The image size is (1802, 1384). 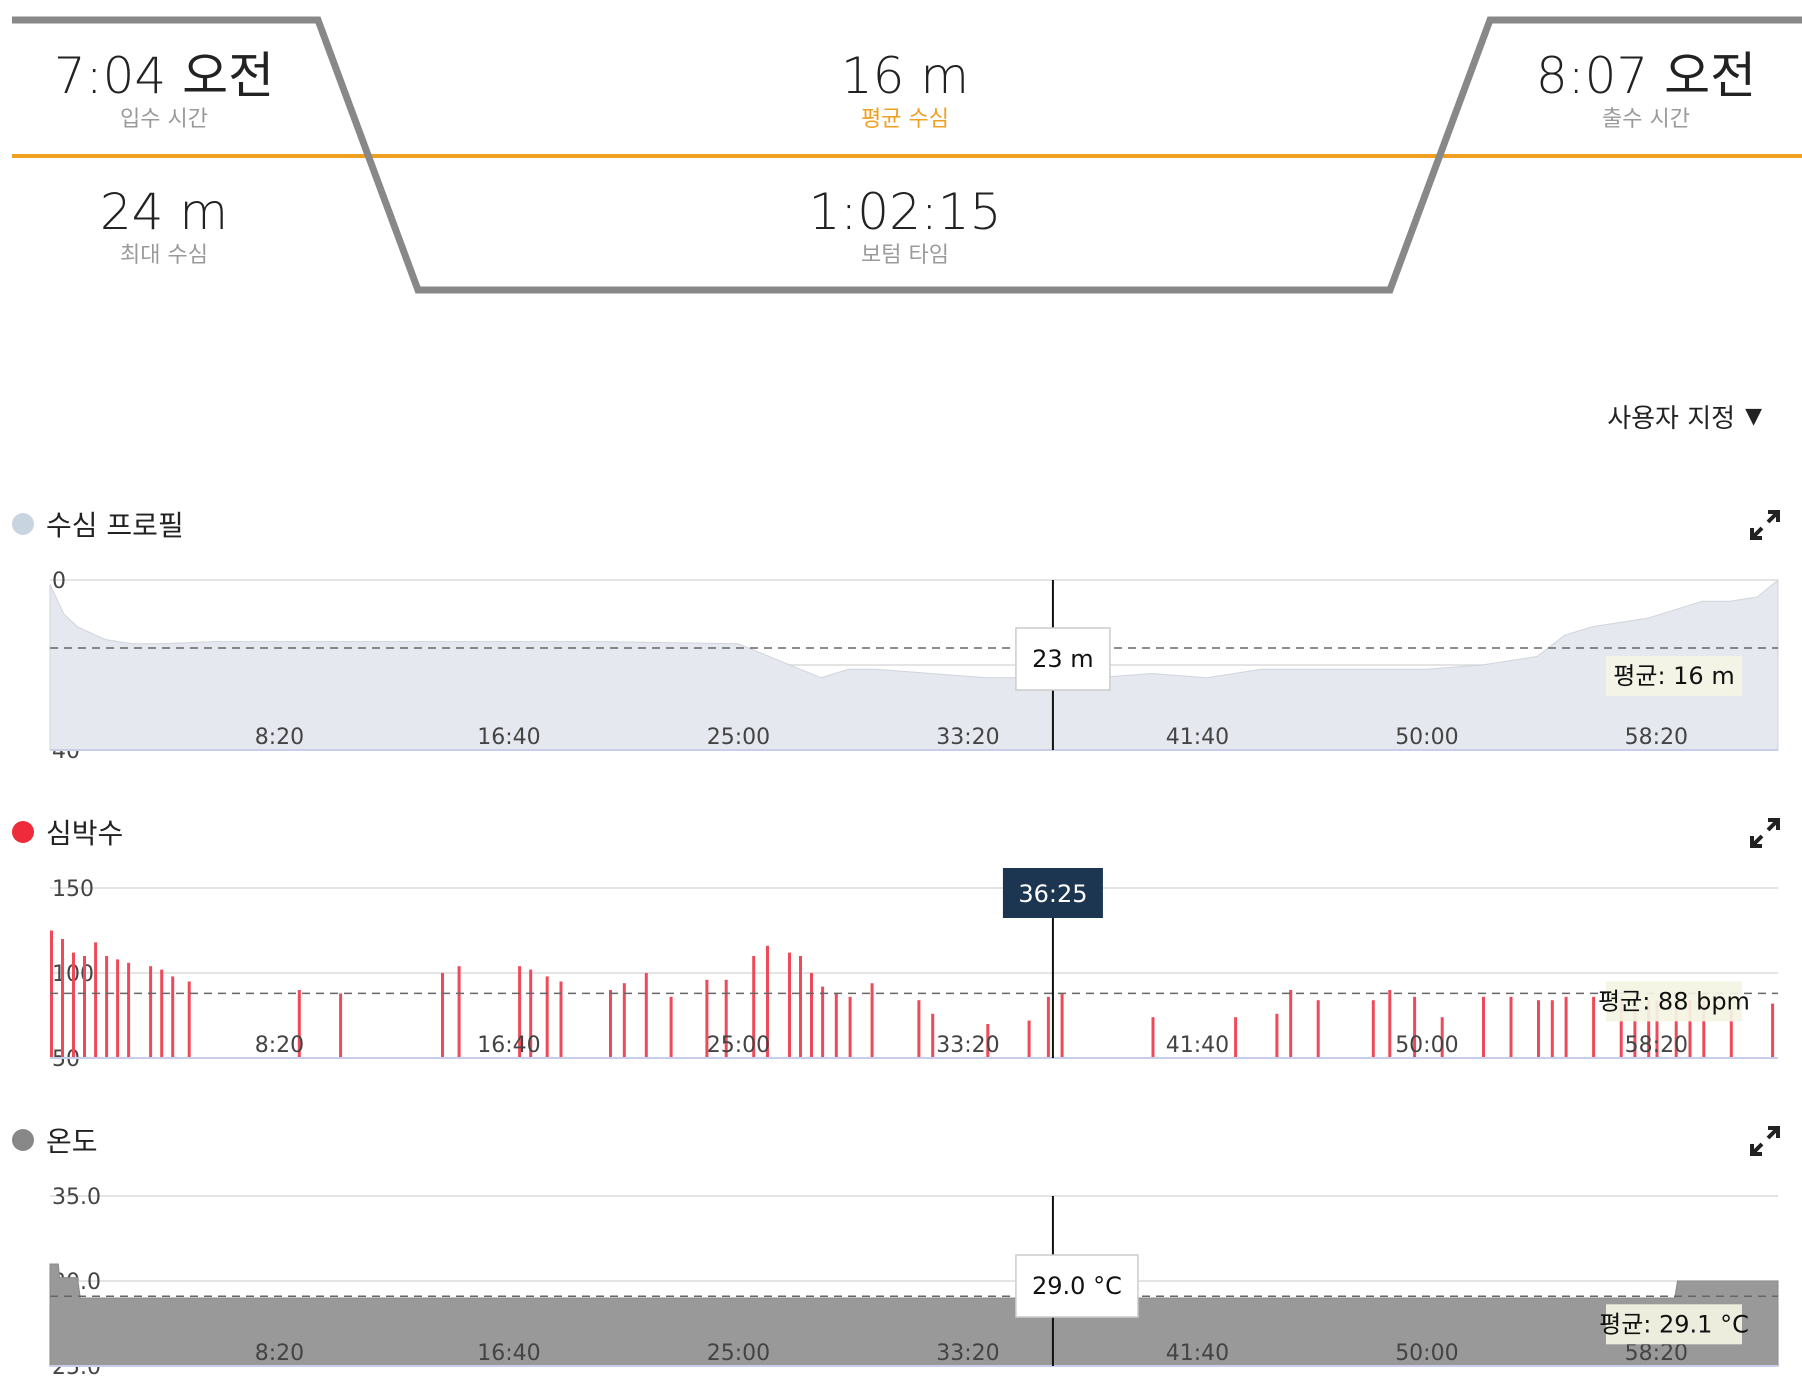 I want to click on depth-chart-title-text: 수심 프로필, so click(x=115, y=525).